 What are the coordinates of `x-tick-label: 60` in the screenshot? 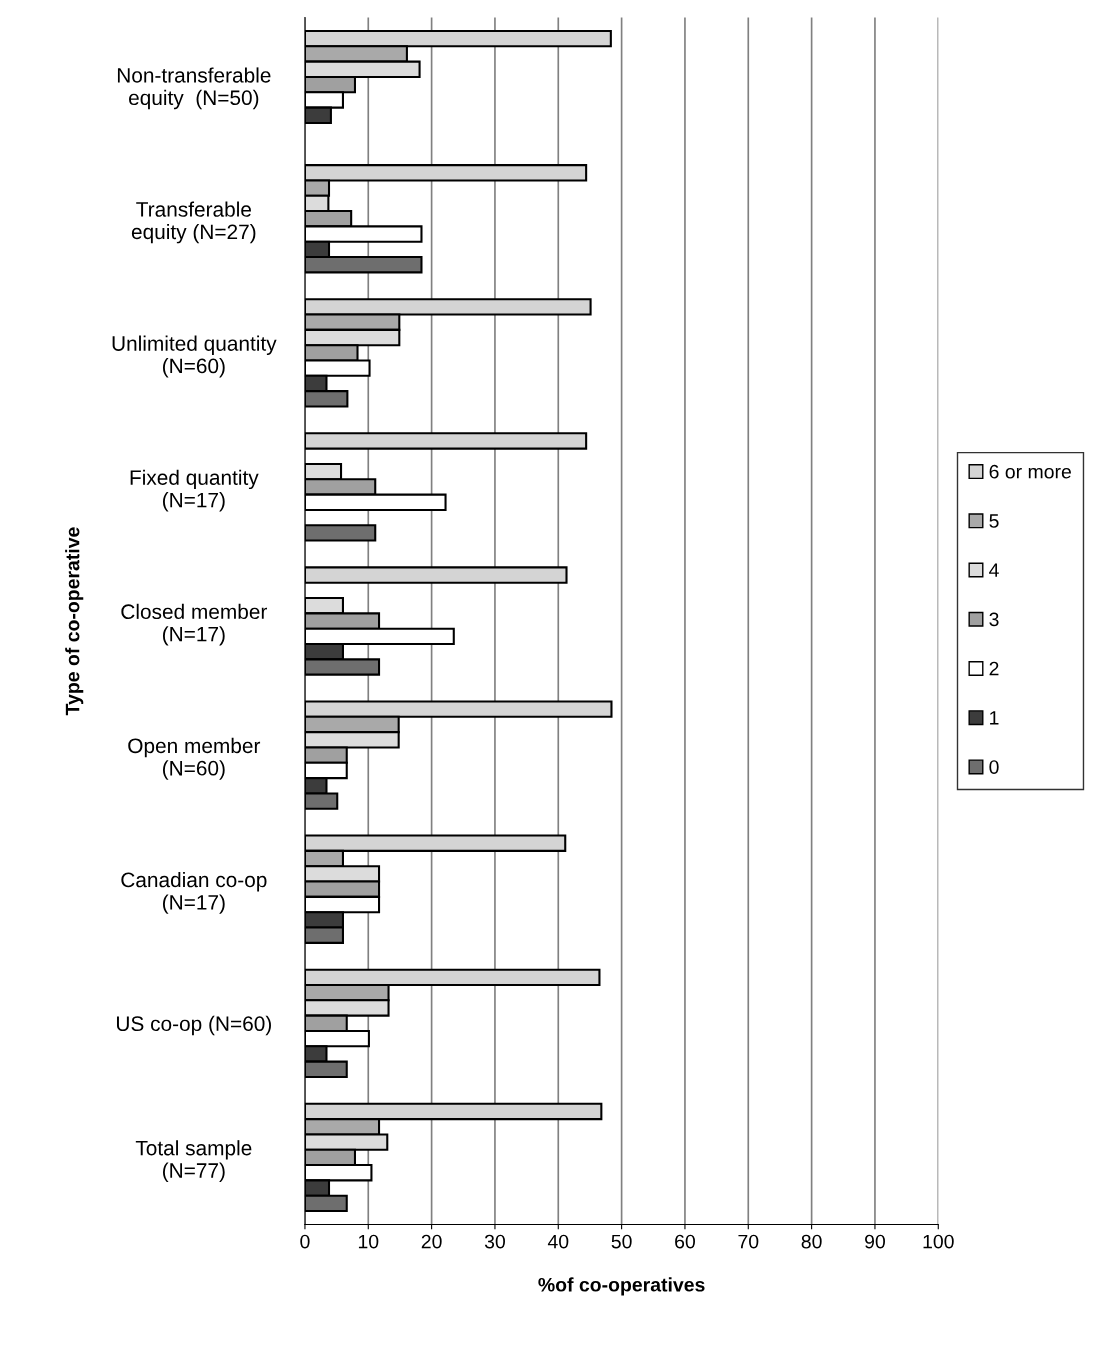 It's located at (685, 1241).